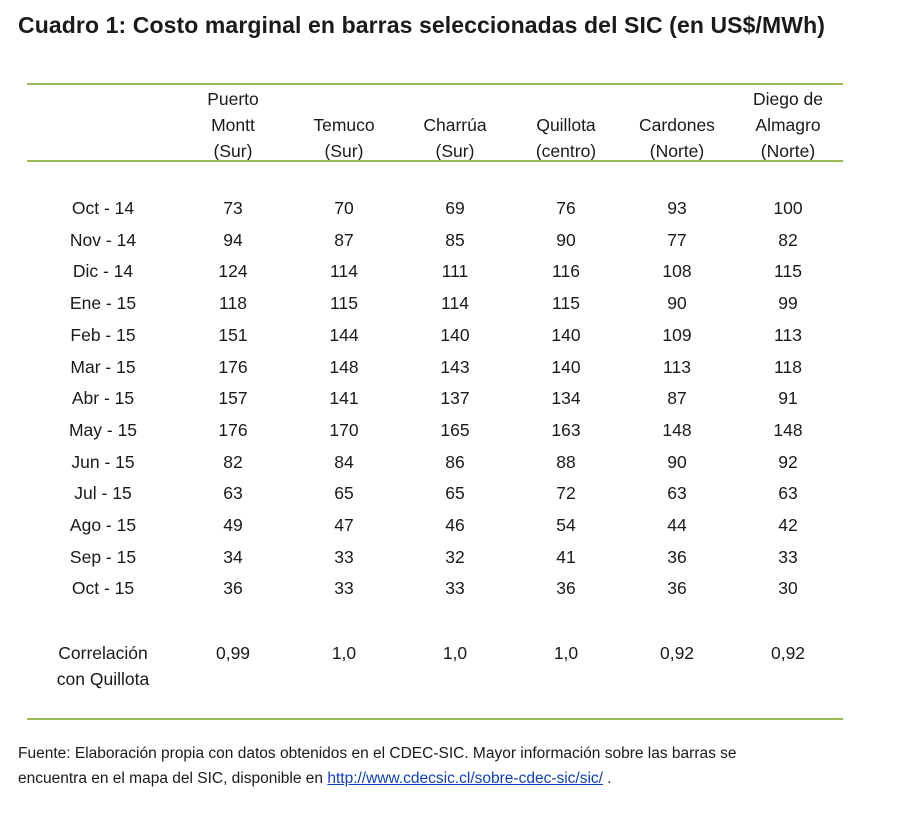 The image size is (900, 820). I want to click on table-bottom-rule, so click(435, 719).